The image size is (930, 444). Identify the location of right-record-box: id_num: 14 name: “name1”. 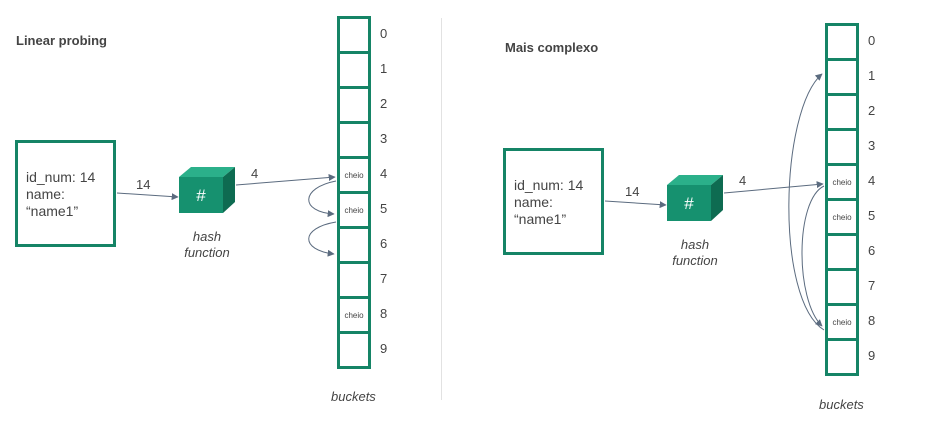
(553, 201).